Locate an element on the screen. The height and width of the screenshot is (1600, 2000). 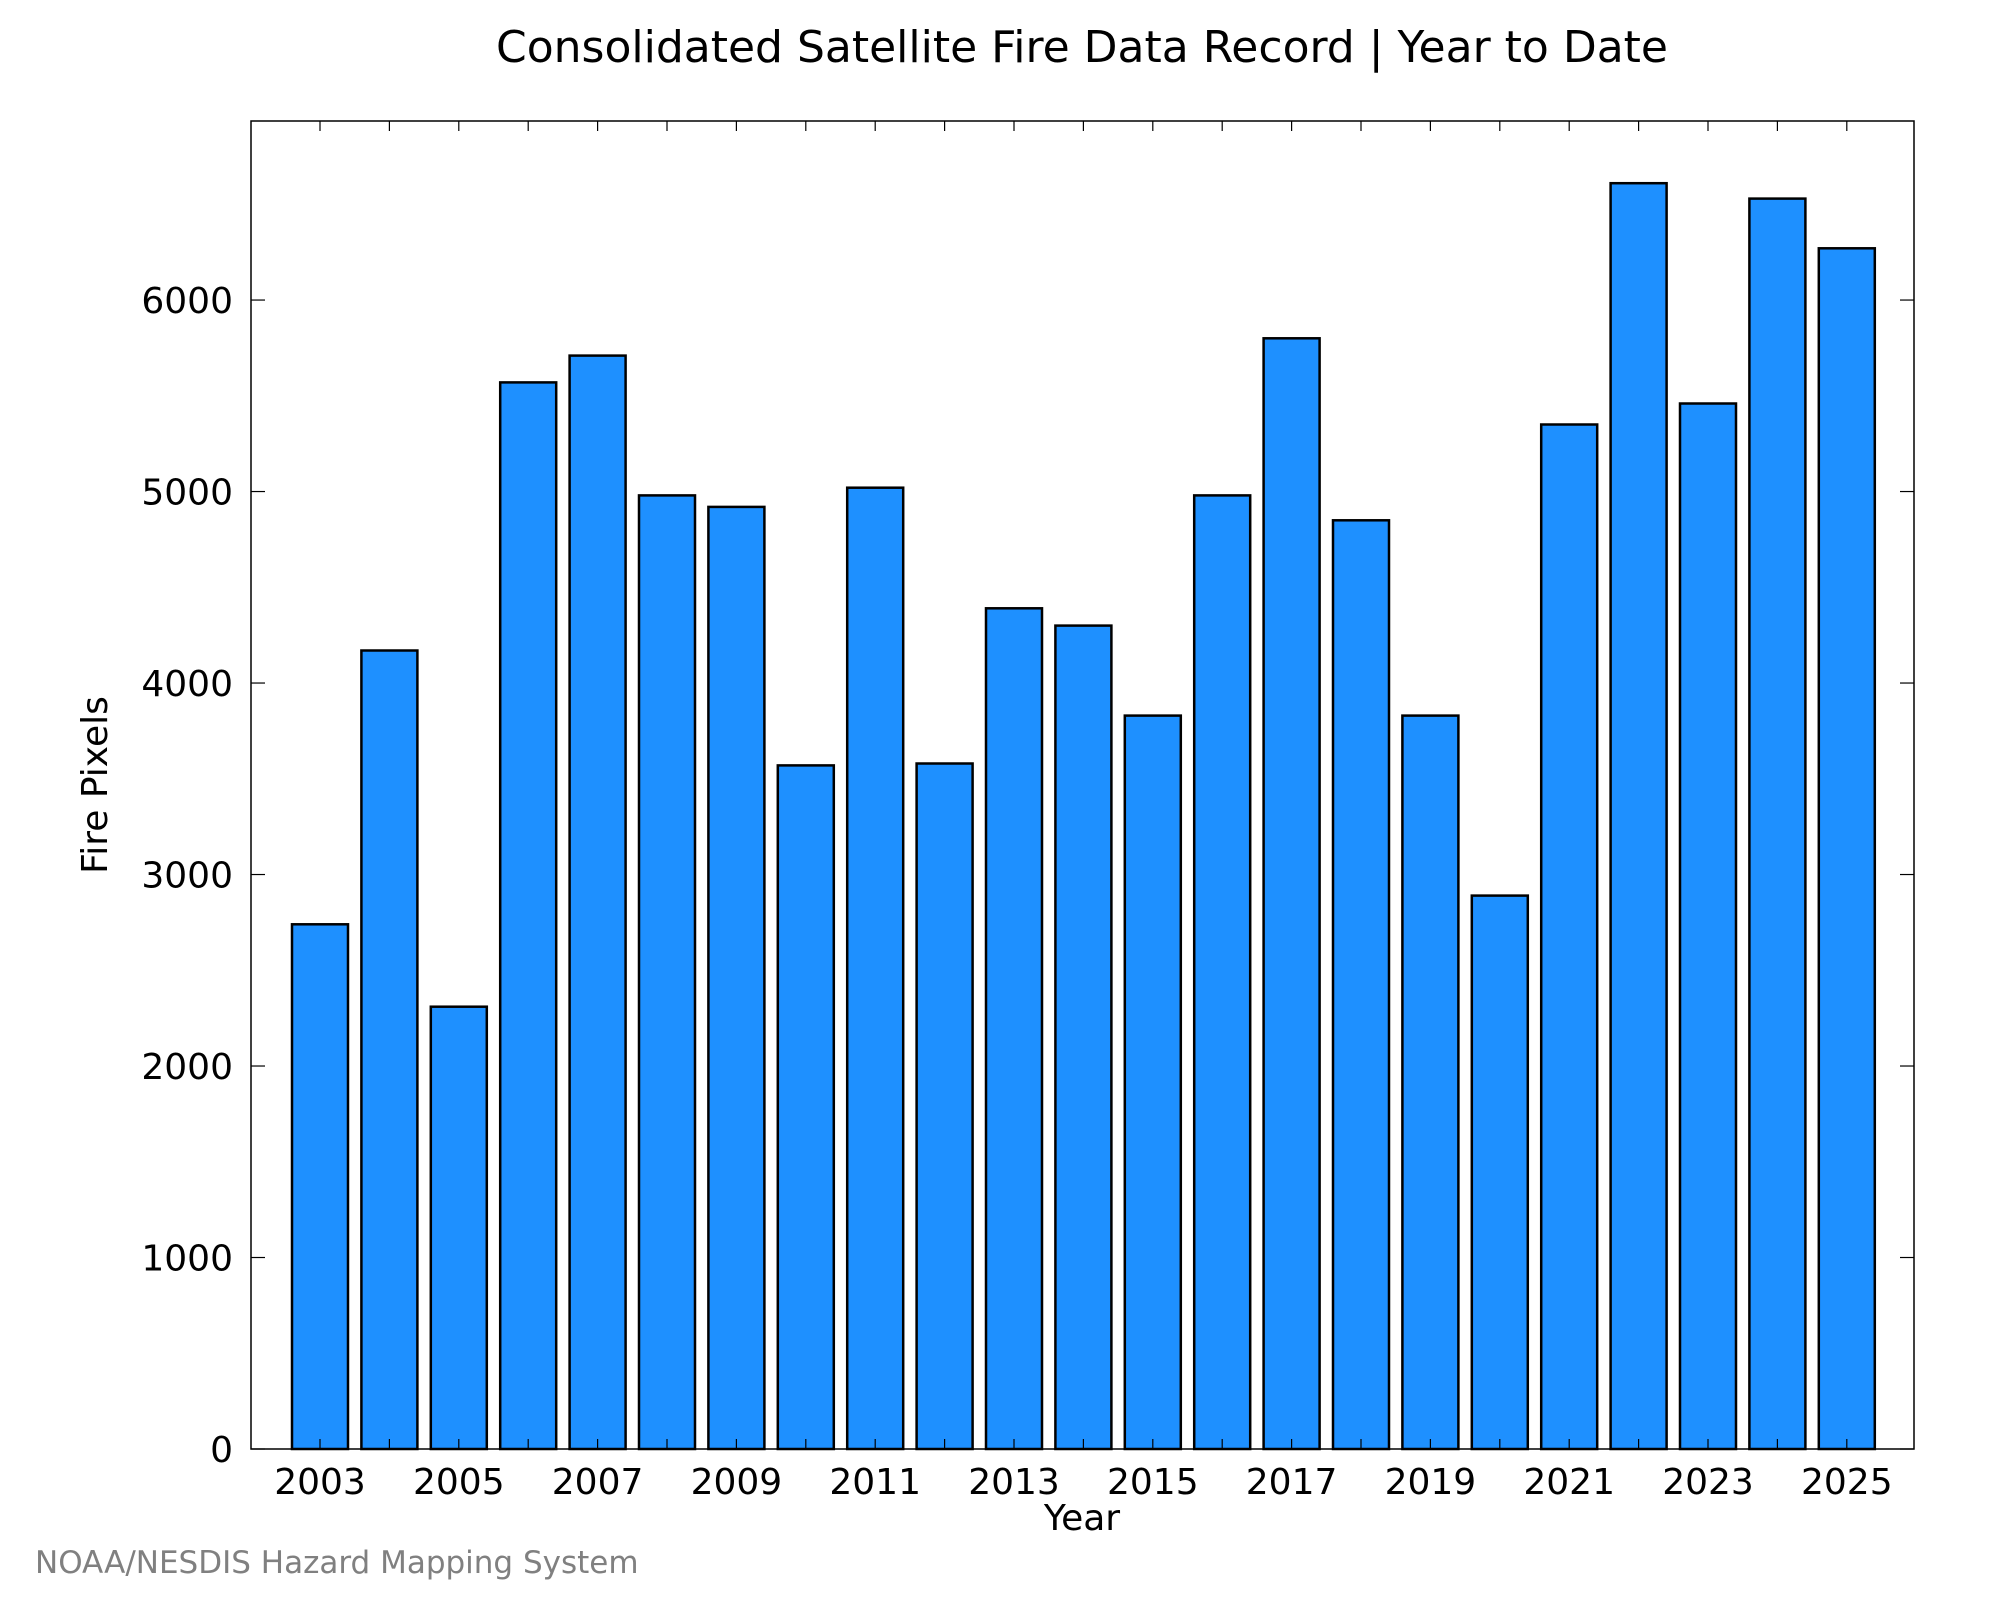
y-tick-label-2000: 2000 is located at coordinates (187, 1067).